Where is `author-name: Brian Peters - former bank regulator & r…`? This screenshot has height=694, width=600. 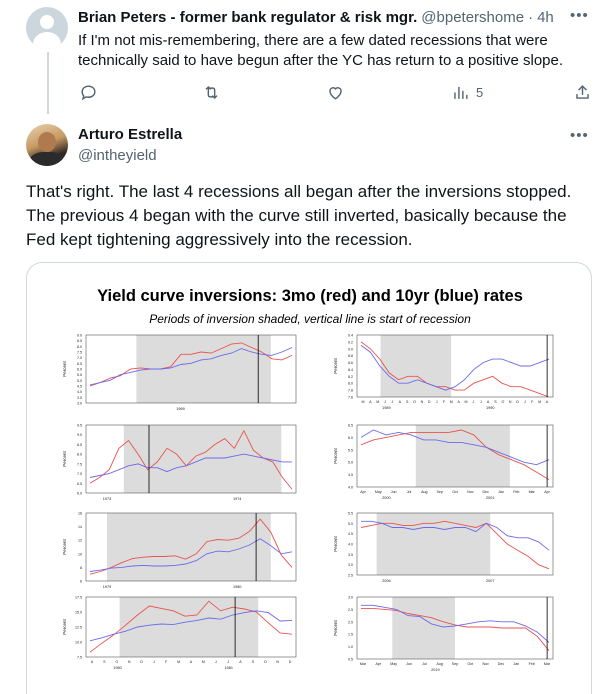 author-name: Brian Peters - former bank regulator & r… is located at coordinates (248, 17).